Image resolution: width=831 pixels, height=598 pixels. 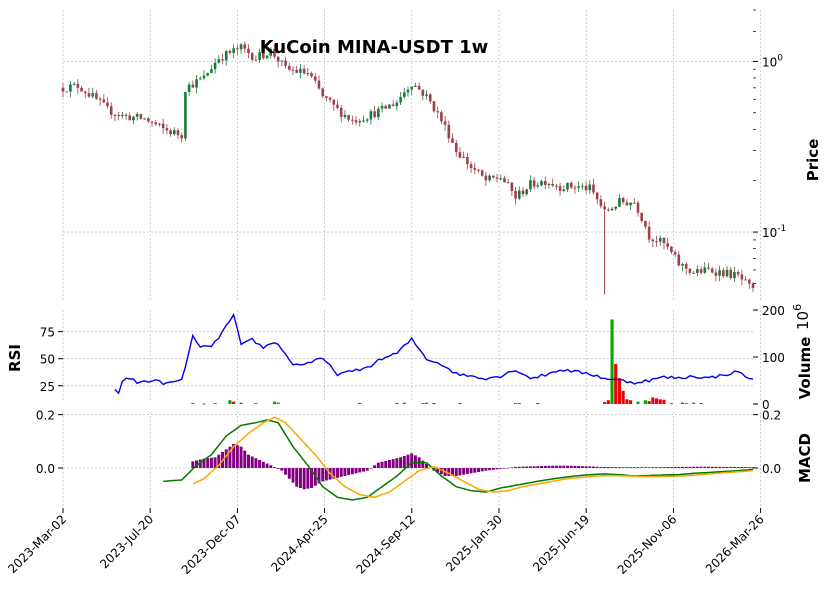 What do you see at coordinates (299, 543) in the screenshot?
I see `x-tick-label: 2024-Apr-25` at bounding box center [299, 543].